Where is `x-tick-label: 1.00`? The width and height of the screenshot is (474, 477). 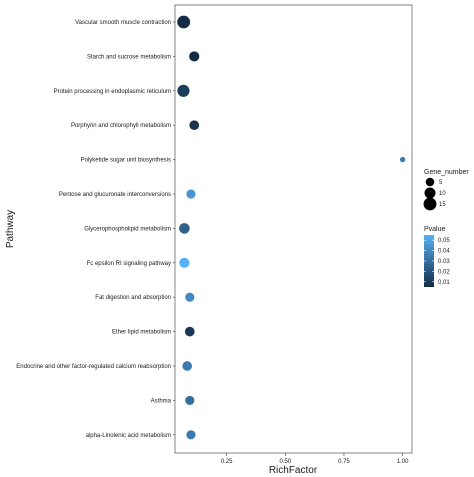 x-tick-label: 1.00 is located at coordinates (403, 462).